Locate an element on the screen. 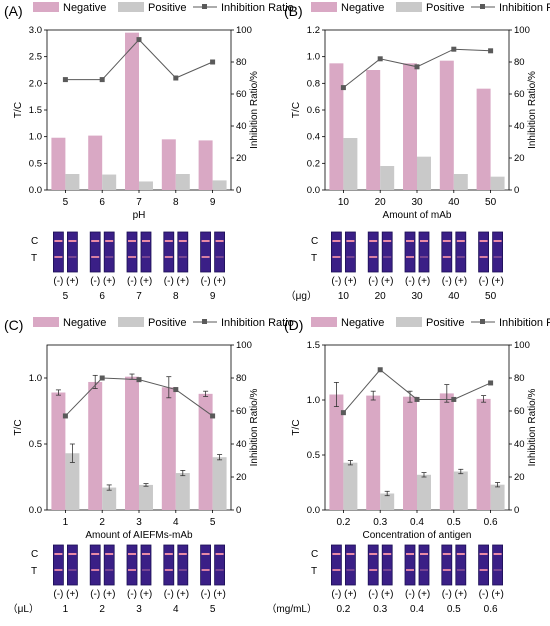  strip-number: 8 is located at coordinates (176, 296).